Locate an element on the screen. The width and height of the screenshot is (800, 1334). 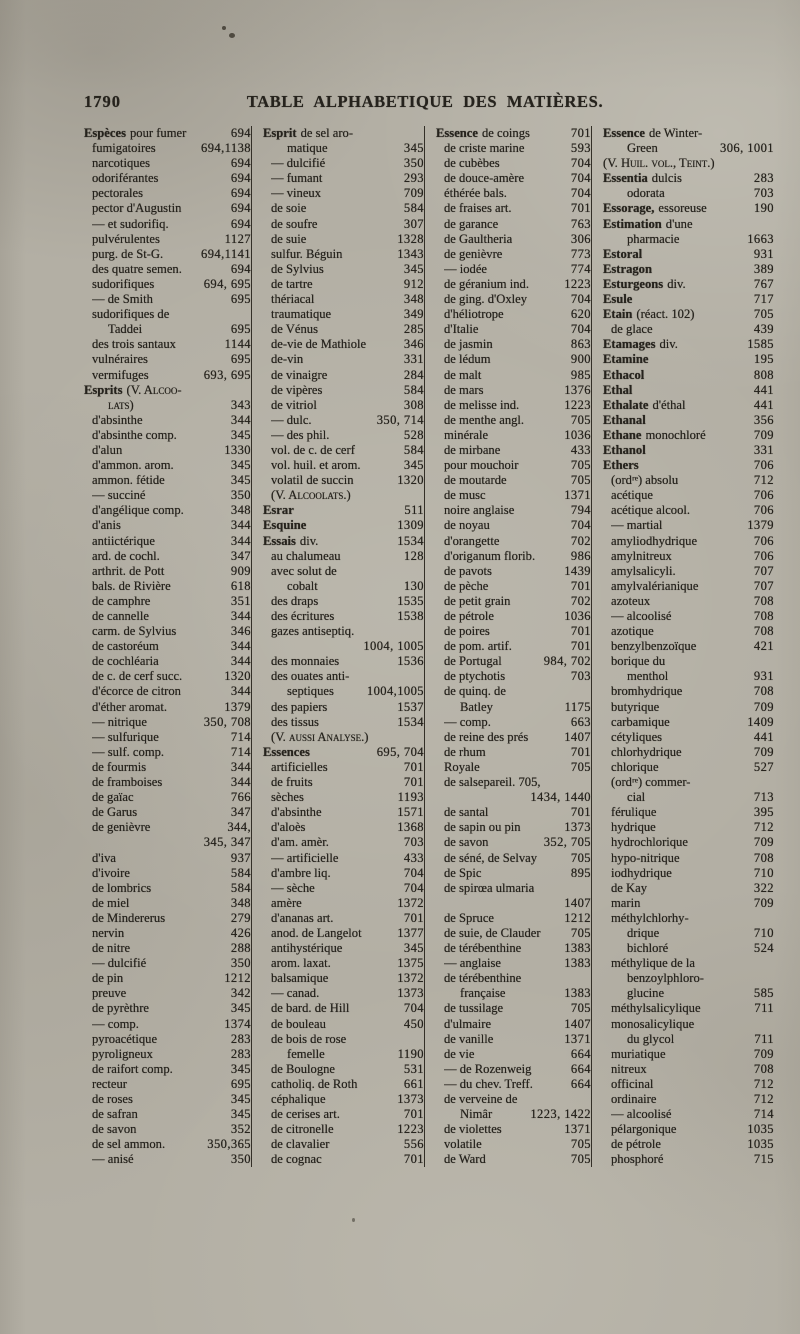
entry-text: drique is located at coordinates (643, 932).